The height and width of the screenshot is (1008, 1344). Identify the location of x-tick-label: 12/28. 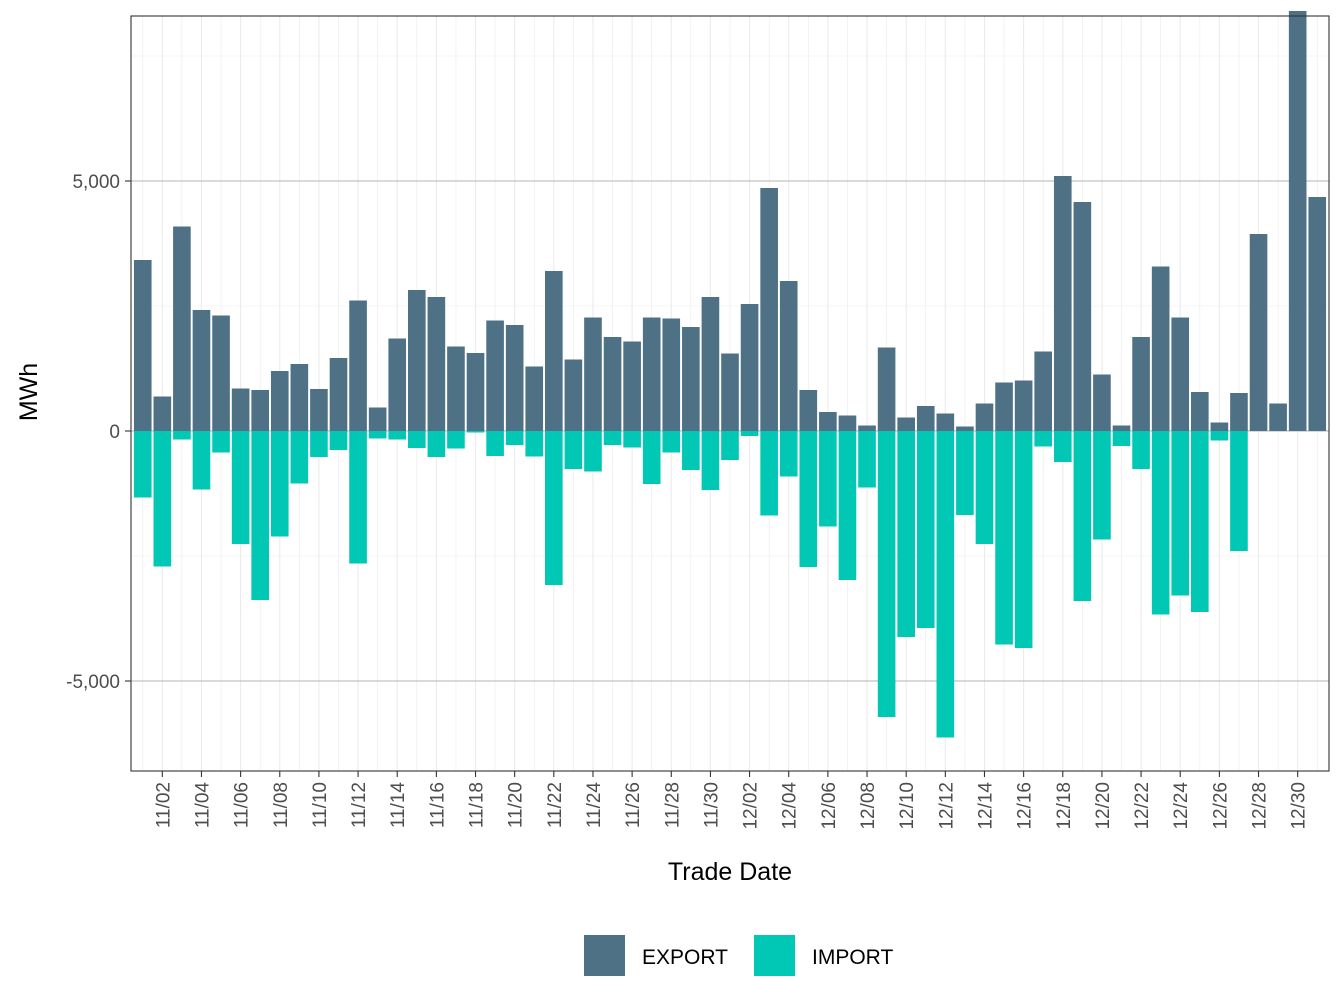
(1260, 806).